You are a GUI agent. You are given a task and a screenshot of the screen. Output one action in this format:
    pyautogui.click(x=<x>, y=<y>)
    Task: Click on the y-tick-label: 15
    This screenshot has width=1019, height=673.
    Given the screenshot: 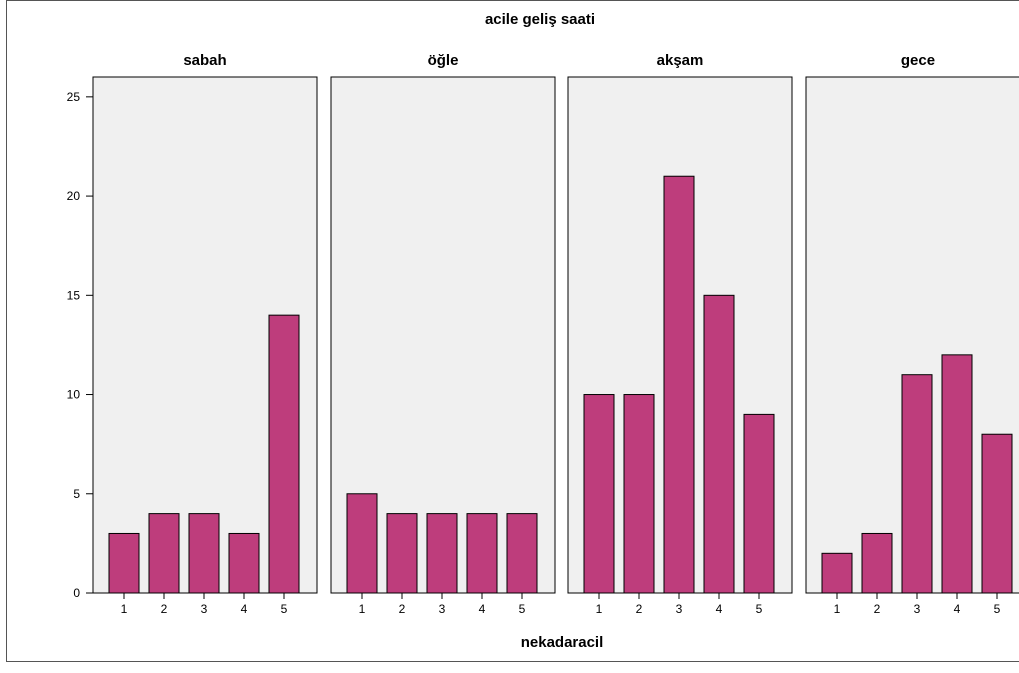 What is the action you would take?
    pyautogui.click(x=74, y=295)
    